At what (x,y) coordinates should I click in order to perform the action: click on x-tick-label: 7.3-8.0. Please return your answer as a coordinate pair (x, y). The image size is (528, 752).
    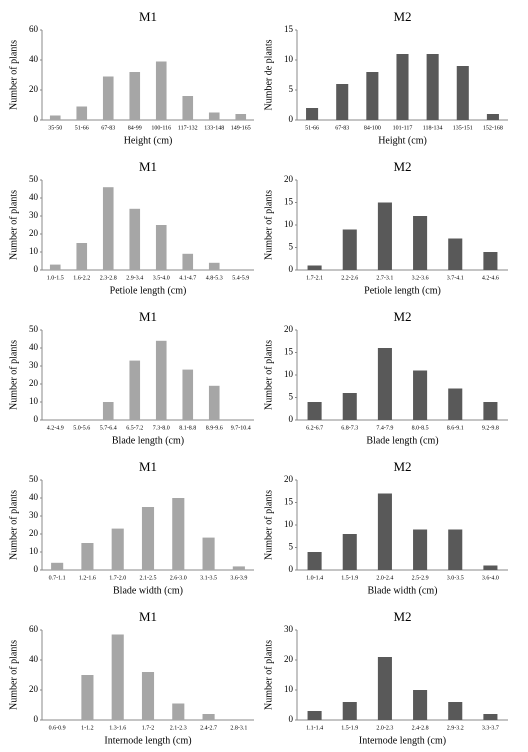
    Looking at the image, I should click on (161, 428).